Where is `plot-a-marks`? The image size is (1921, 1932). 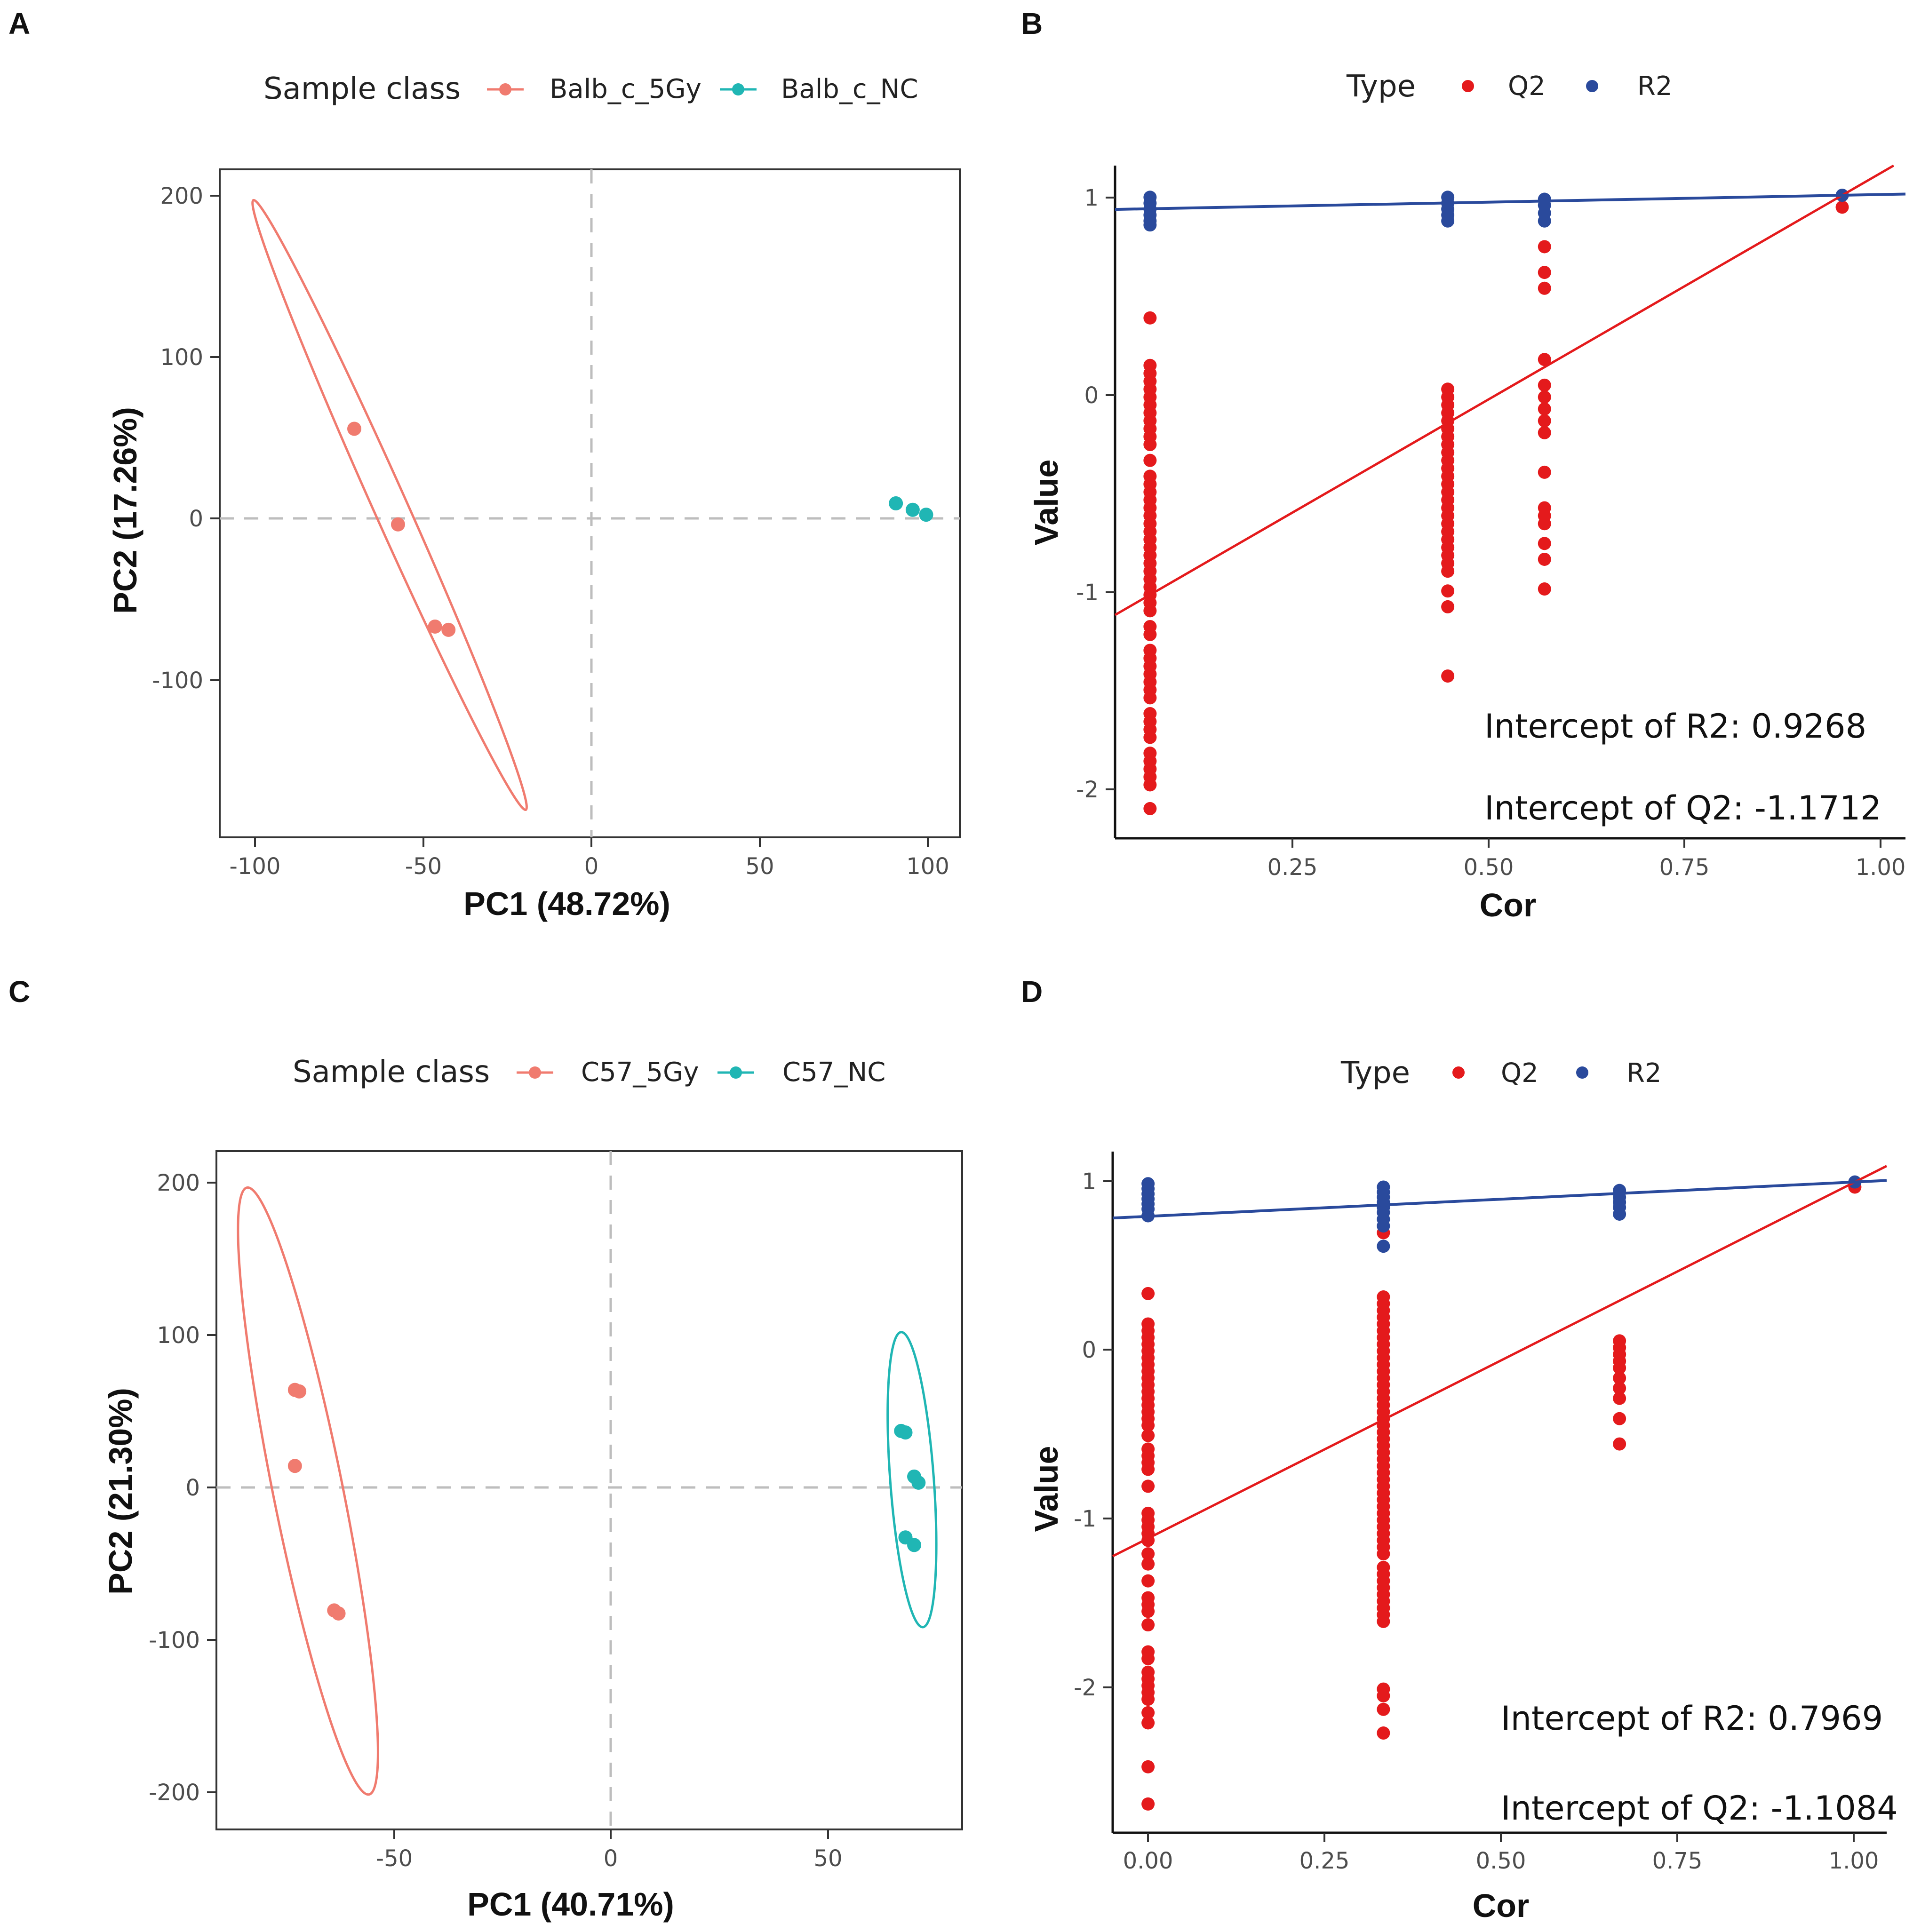
plot-a-marks is located at coordinates (592, 505).